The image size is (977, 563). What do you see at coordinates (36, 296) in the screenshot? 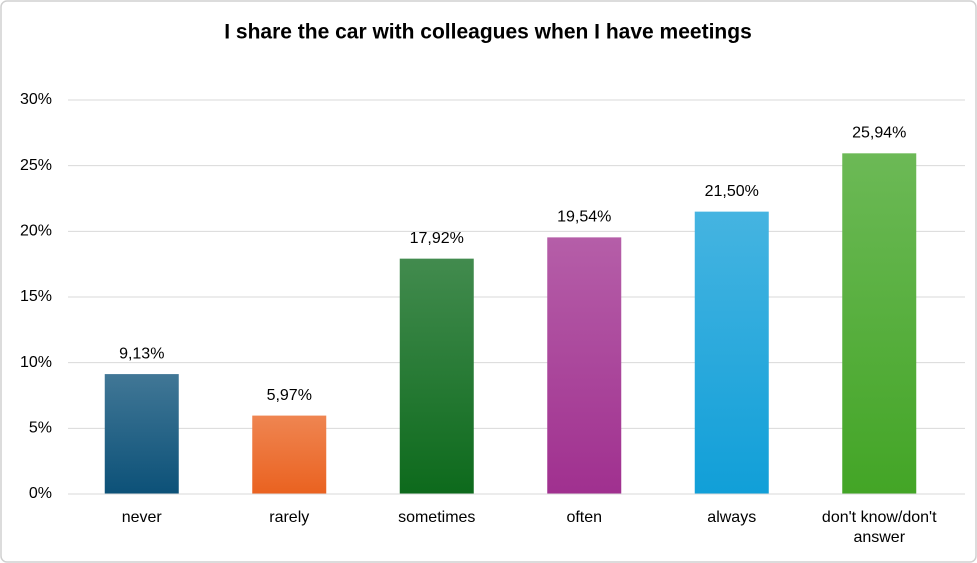
I see `y-tick-label: 15%` at bounding box center [36, 296].